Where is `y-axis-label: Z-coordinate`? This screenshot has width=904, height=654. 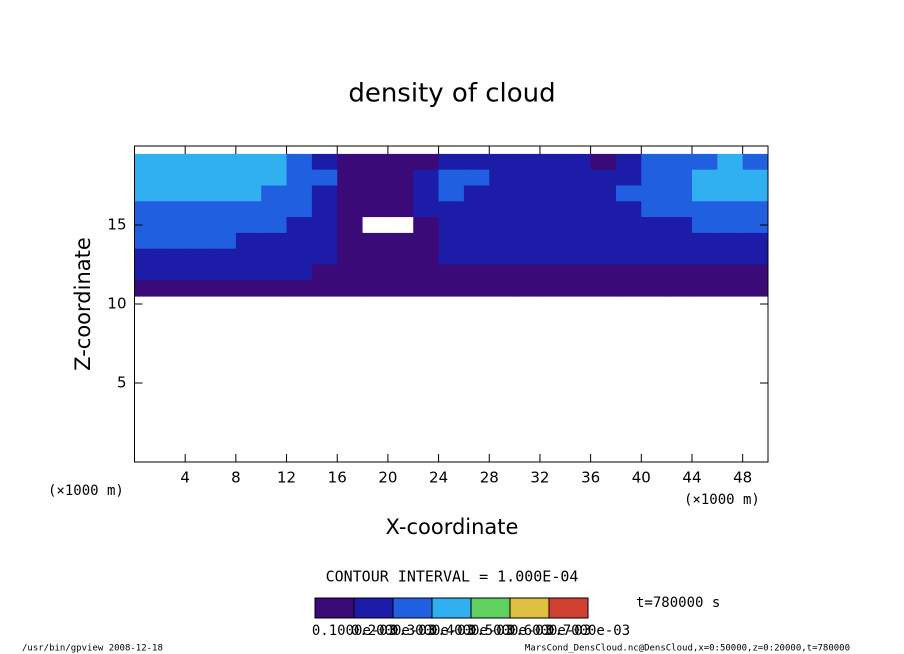 y-axis-label: Z-coordinate is located at coordinates (83, 304).